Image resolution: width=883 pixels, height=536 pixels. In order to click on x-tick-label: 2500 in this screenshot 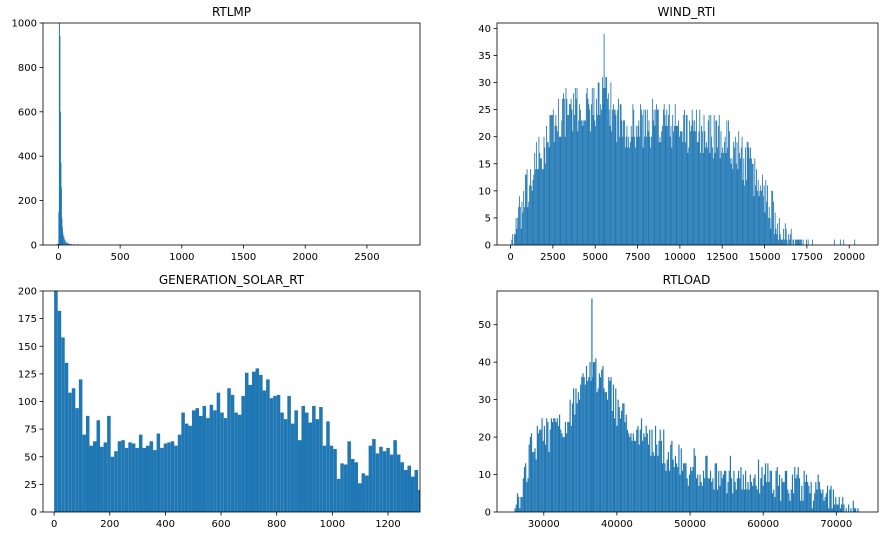, I will do `click(552, 257)`.